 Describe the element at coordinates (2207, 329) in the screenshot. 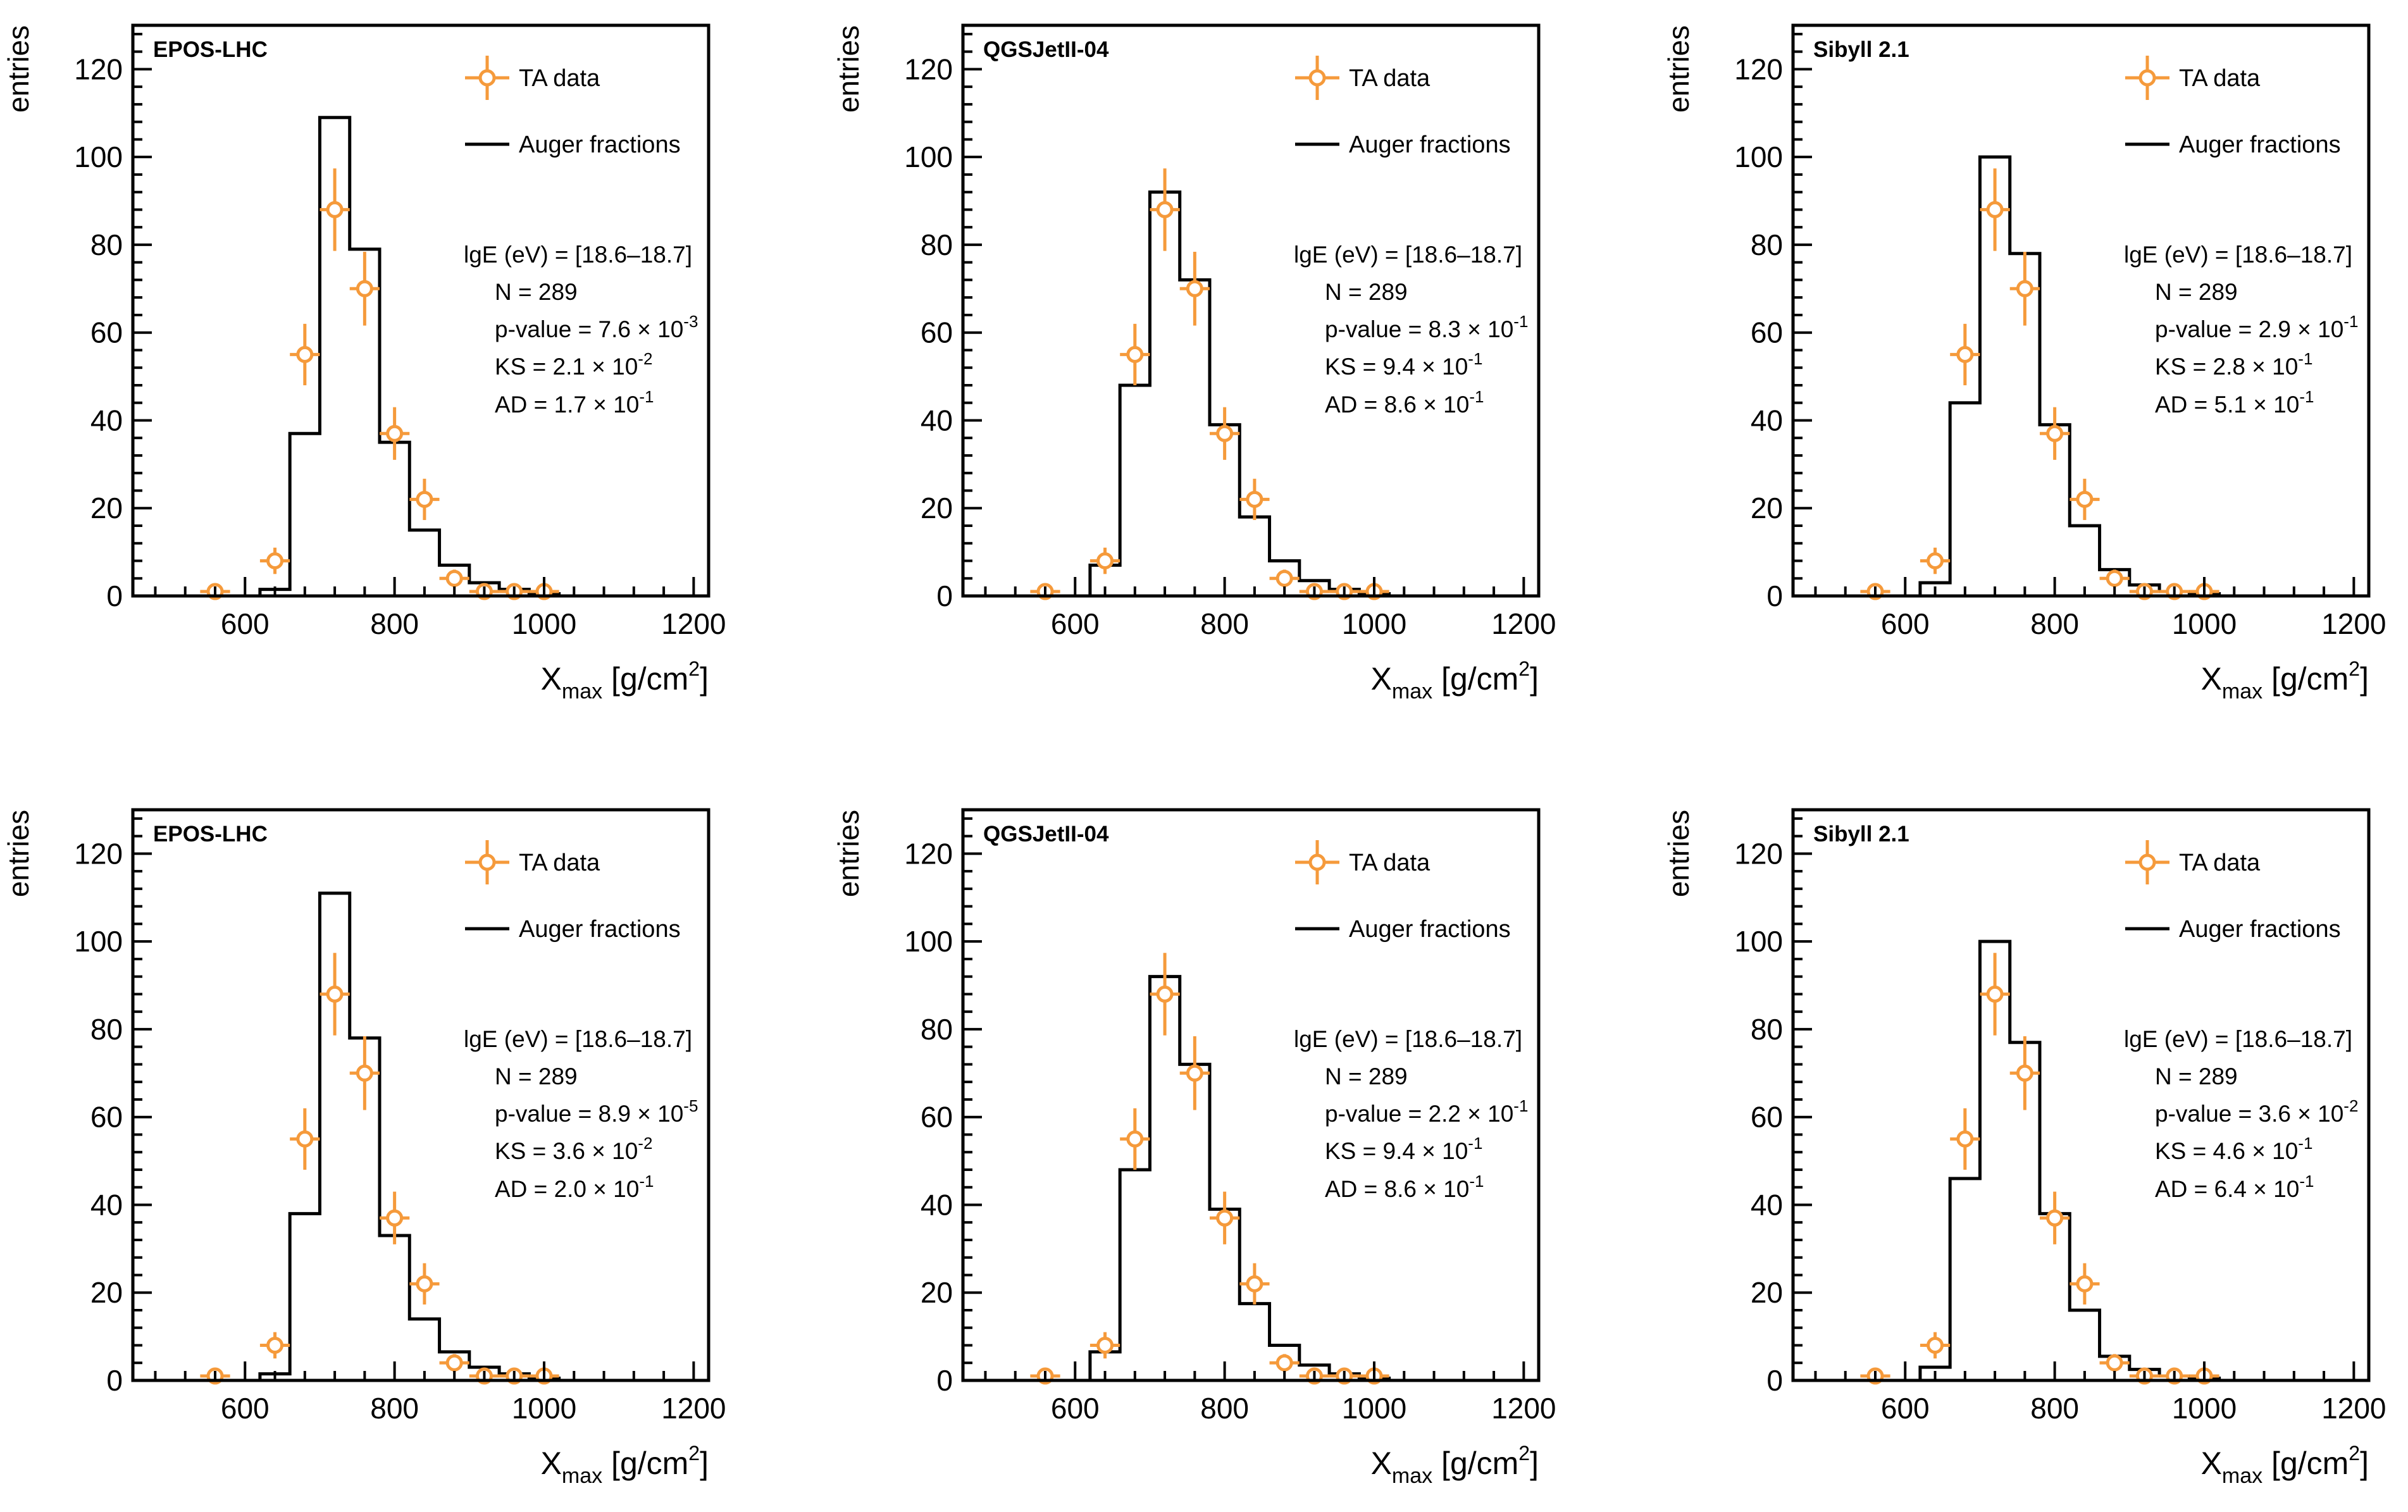

I see `stat-label: p-value =` at that location.